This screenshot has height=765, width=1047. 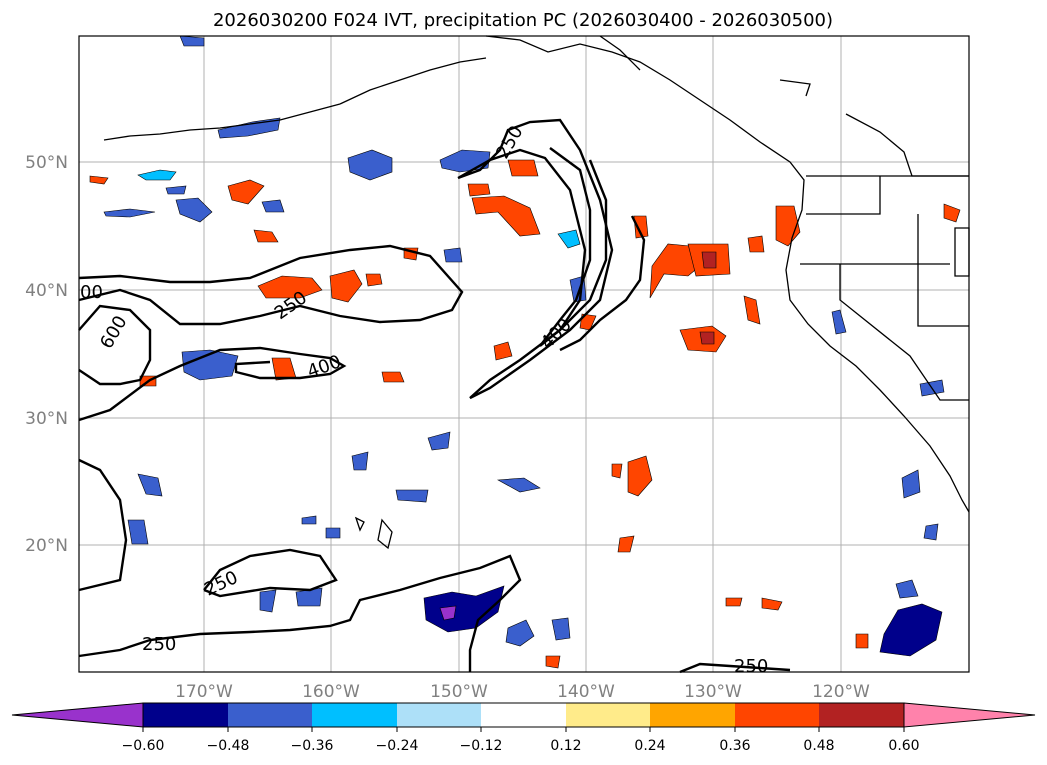 I want to click on lat-axis: 50°N 40°N 30°N 20°N, so click(x=46, y=354).